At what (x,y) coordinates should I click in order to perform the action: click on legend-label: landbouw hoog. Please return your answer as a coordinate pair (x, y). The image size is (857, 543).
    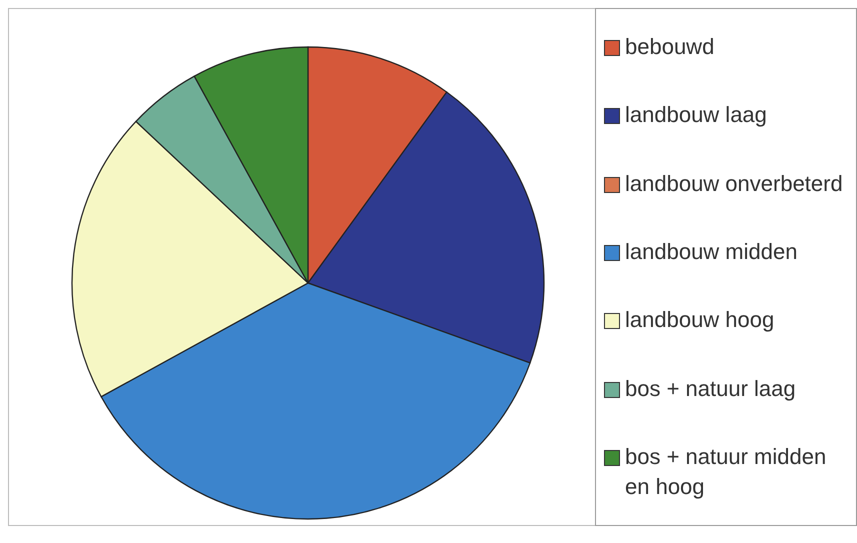
    Looking at the image, I should click on (699, 320).